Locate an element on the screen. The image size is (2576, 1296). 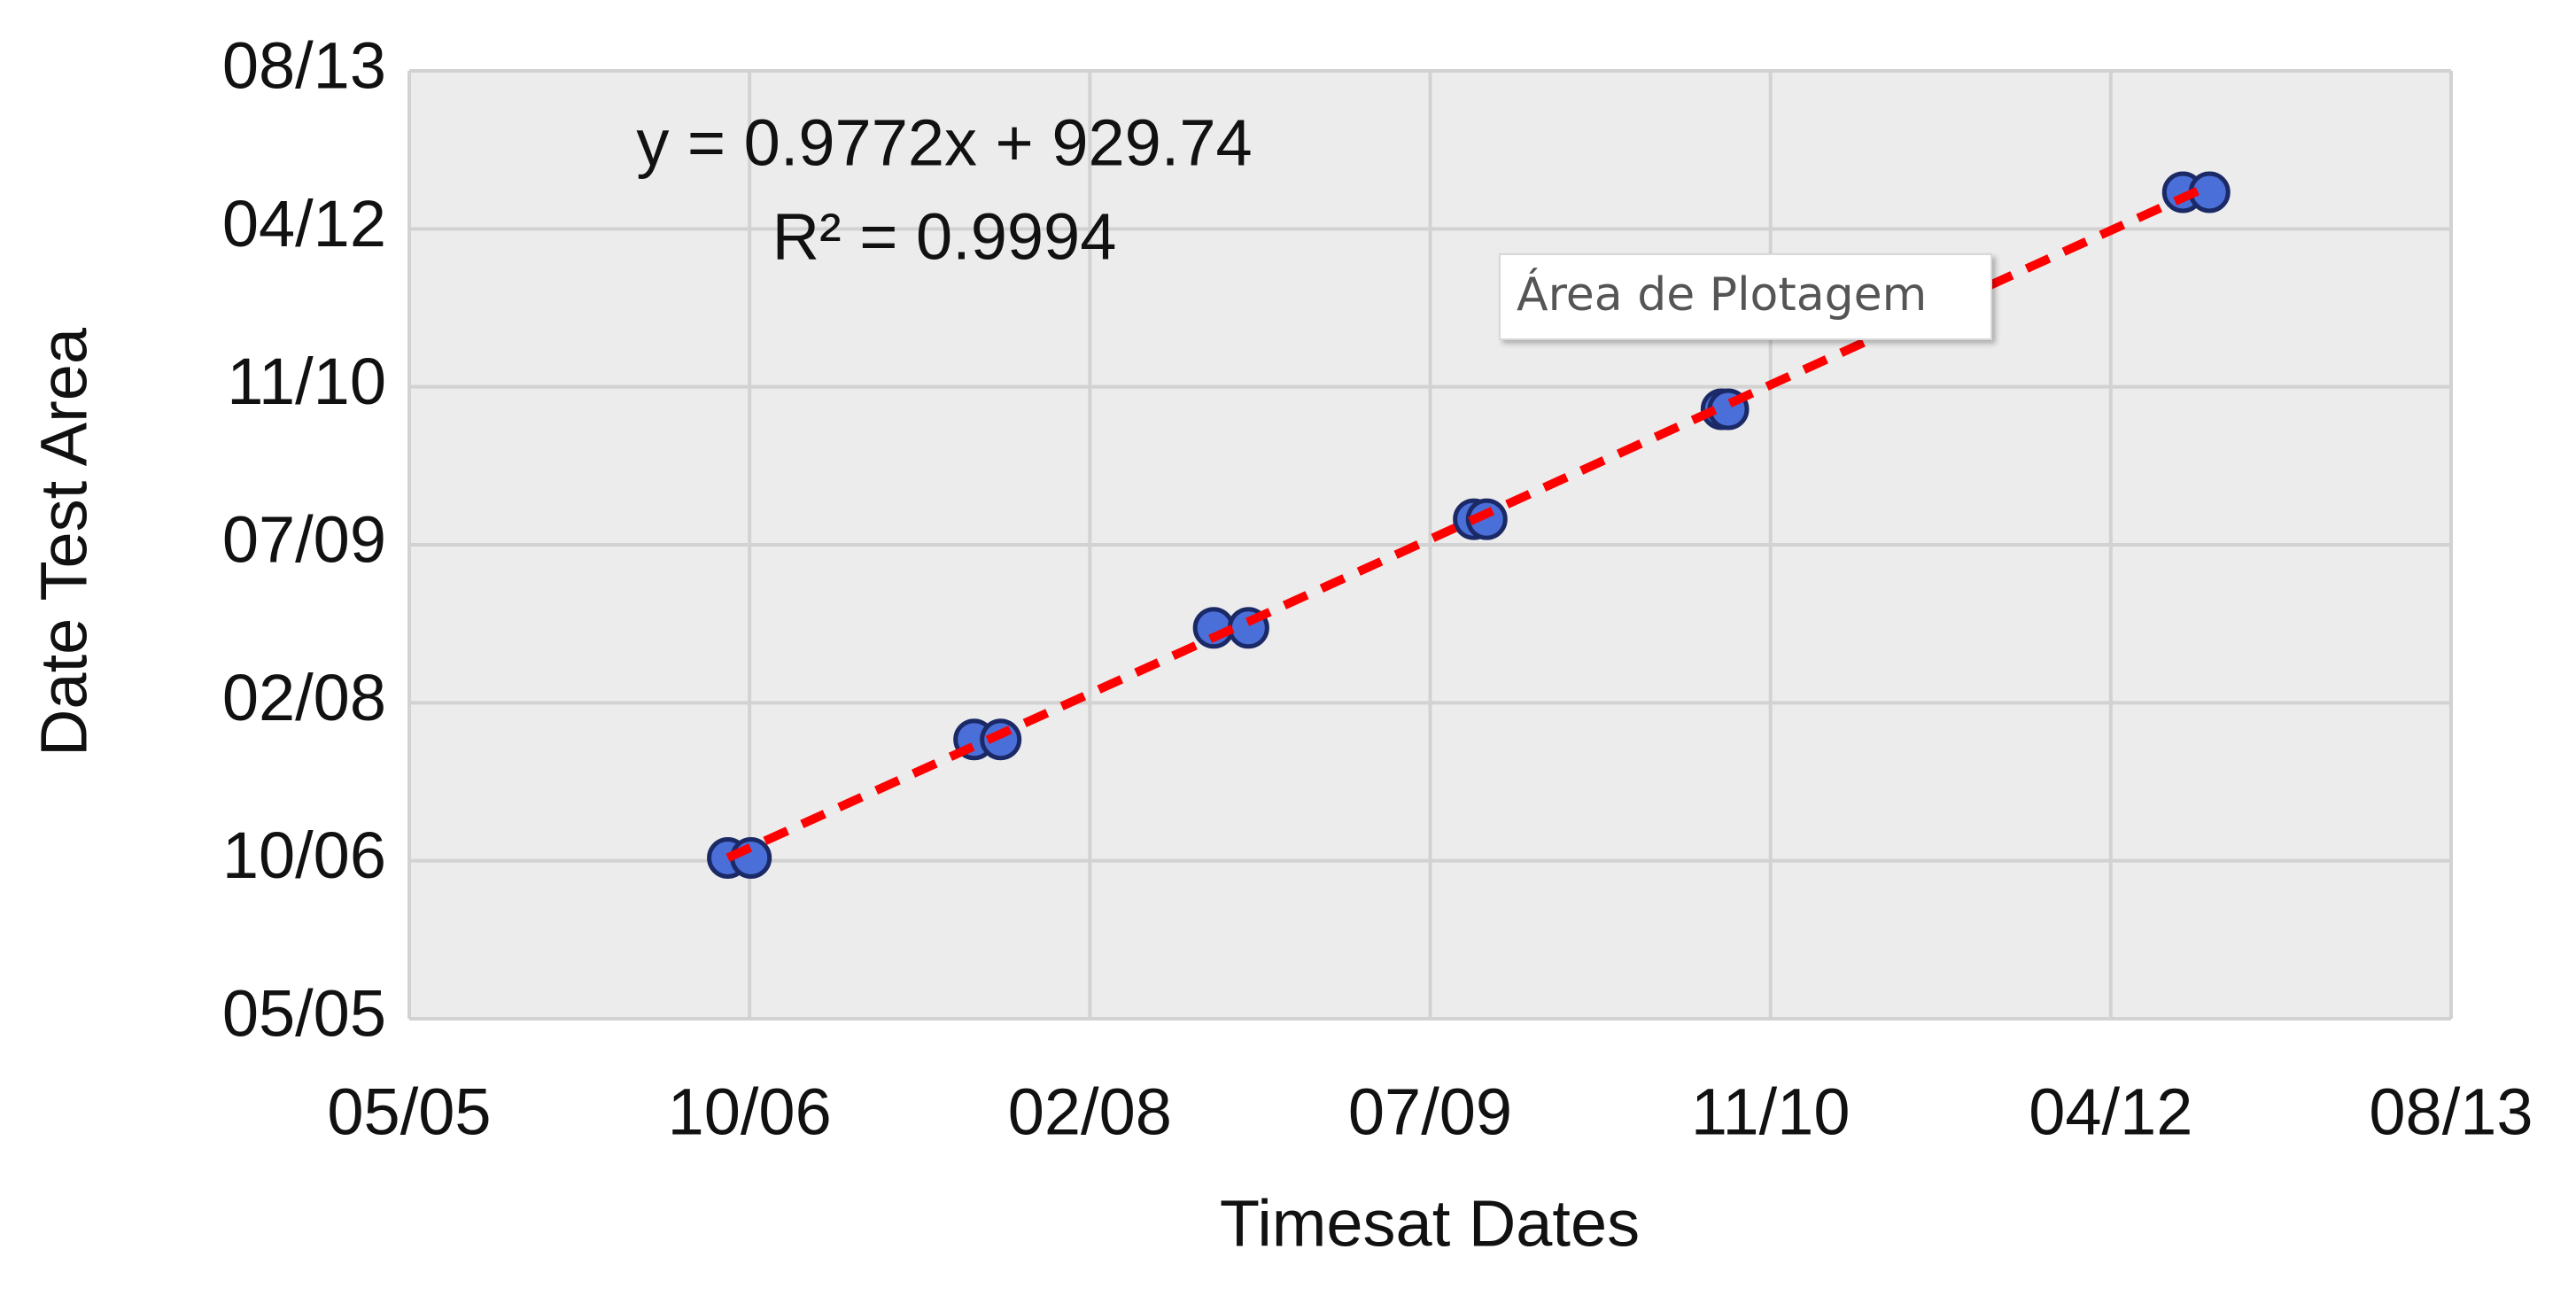
y-tick-label: 05/05 is located at coordinates (304, 1014).